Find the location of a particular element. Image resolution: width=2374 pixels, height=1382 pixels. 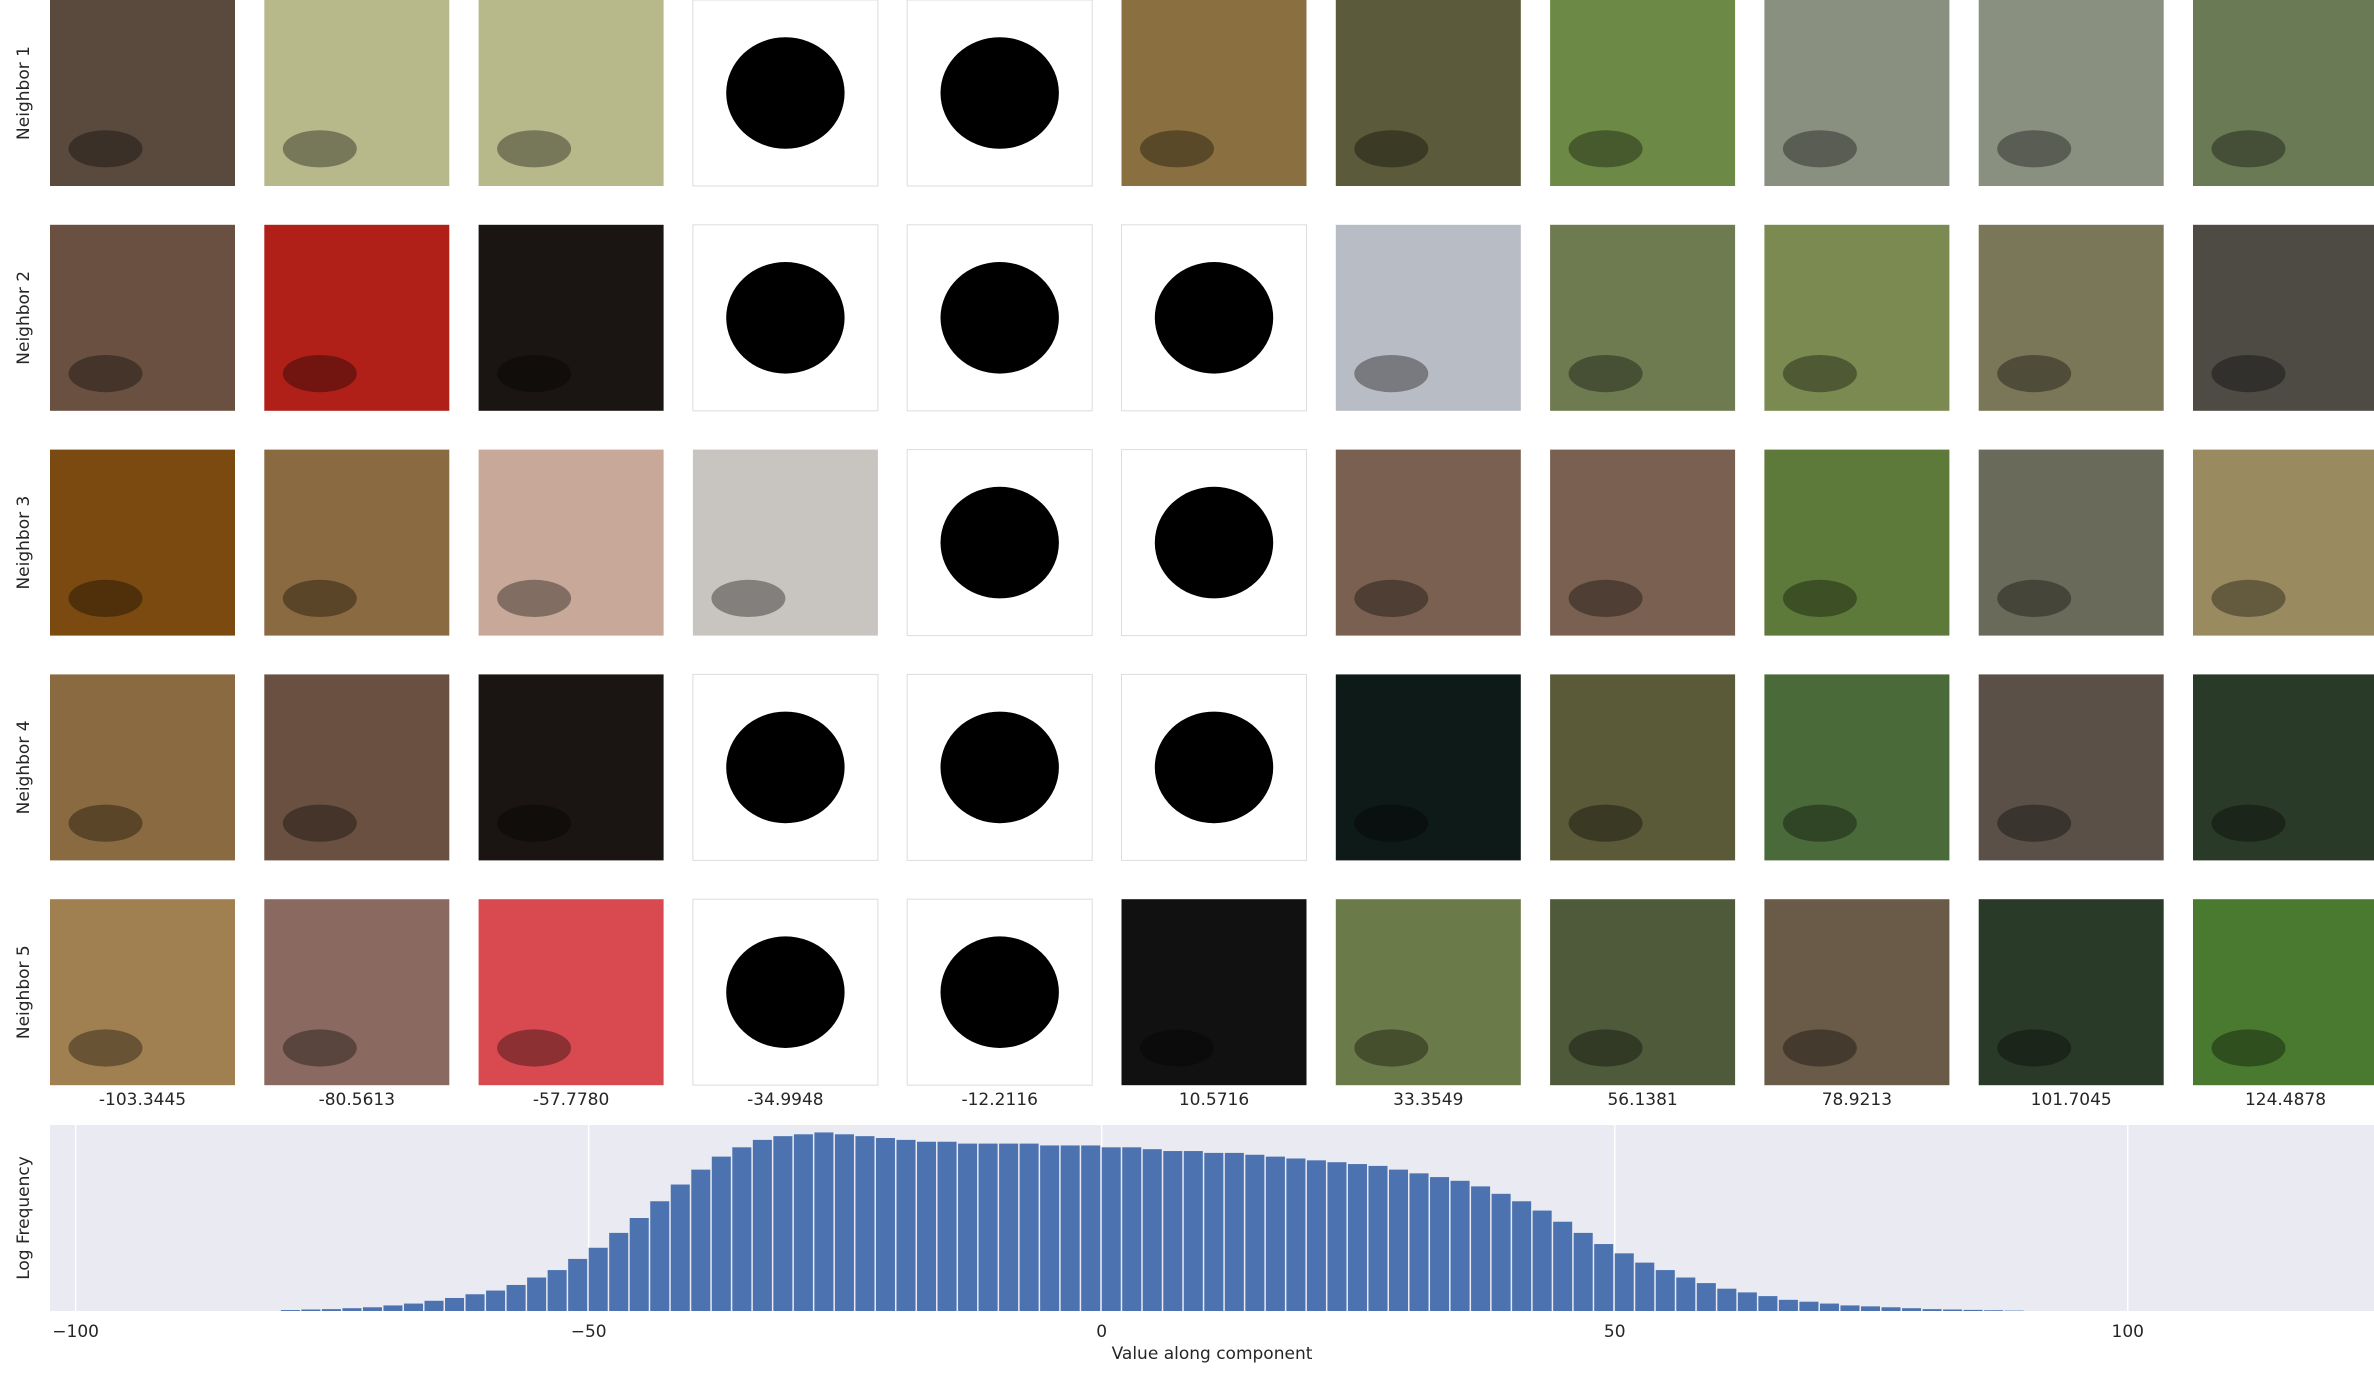

column-label: 33.3549 is located at coordinates (1428, 1100).